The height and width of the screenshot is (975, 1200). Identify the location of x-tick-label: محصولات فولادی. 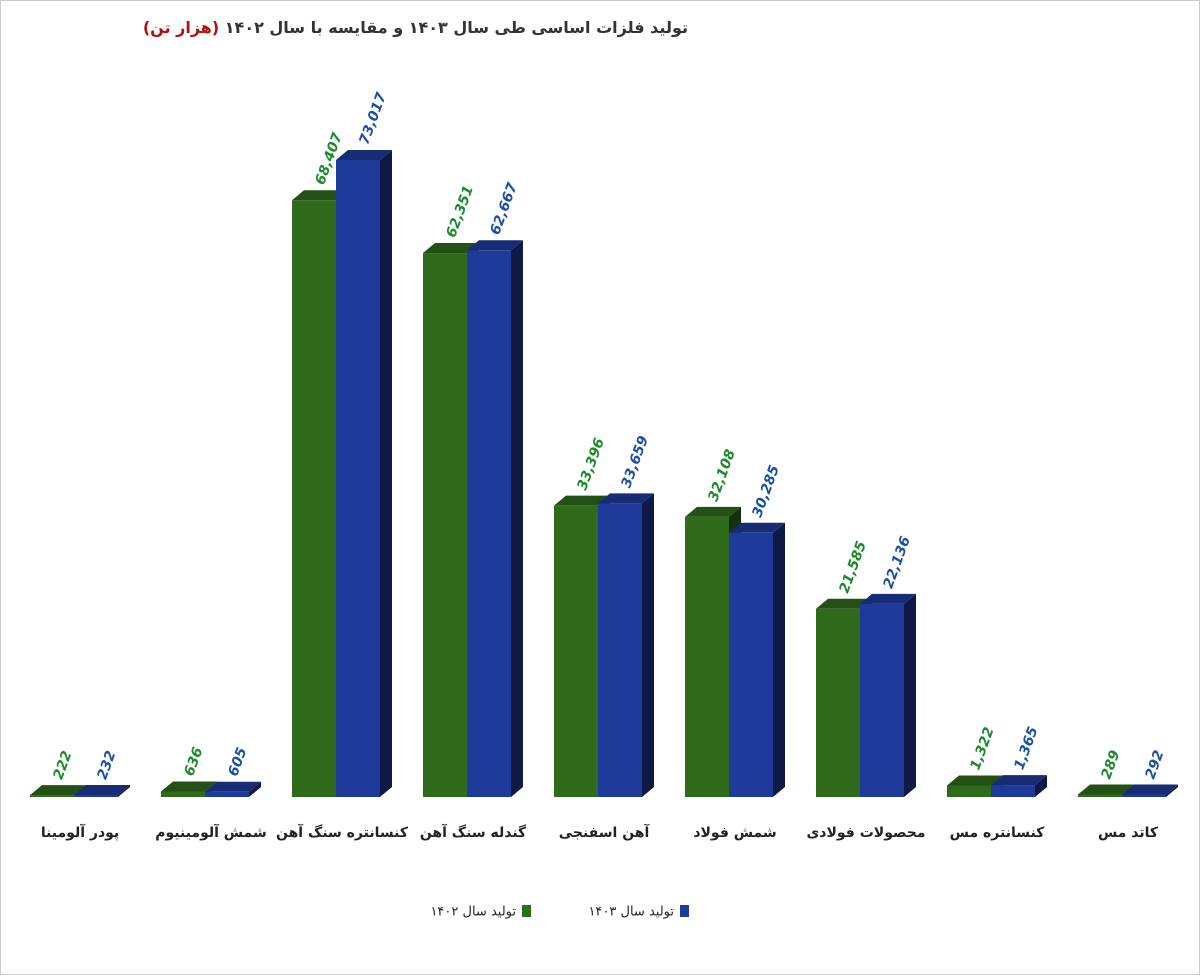
(865, 833).